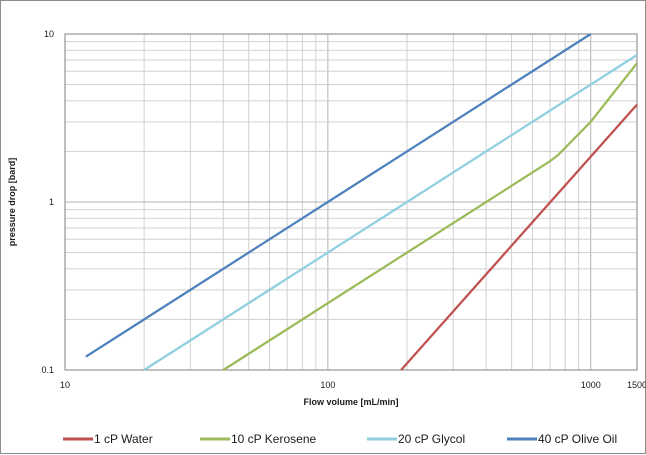 The height and width of the screenshot is (455, 646). Describe the element at coordinates (591, 385) in the screenshot. I see `x-tick-label: 1000` at that location.